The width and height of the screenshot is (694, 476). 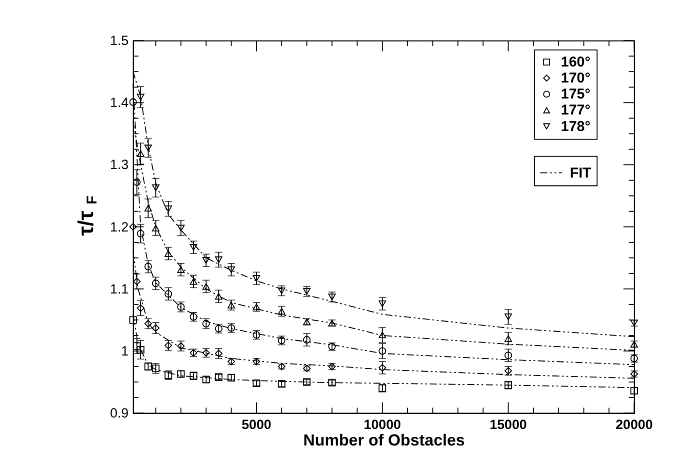 I want to click on legend-label: 175°, so click(x=575, y=94).